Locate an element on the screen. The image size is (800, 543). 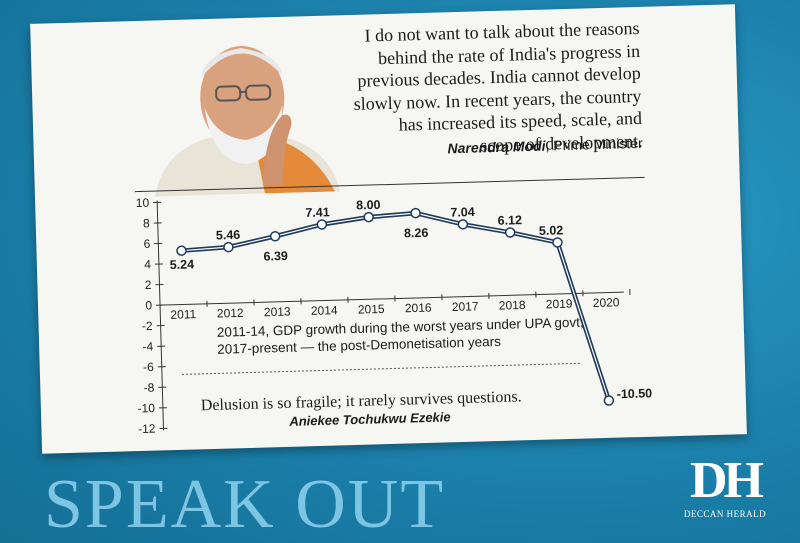
data-label: 5.24 is located at coordinates (182, 264).